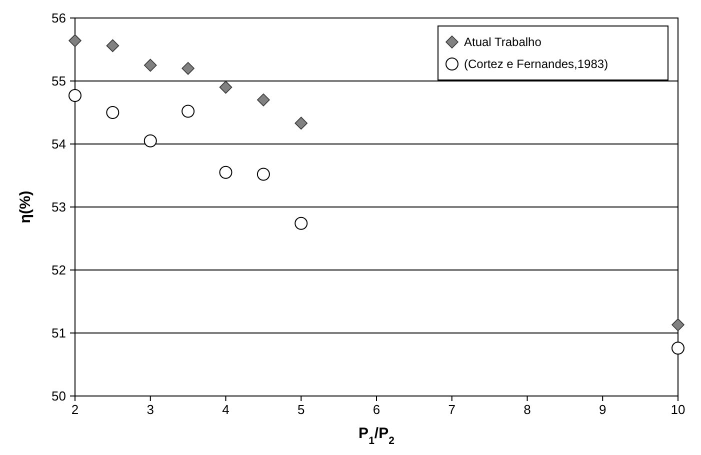 This screenshot has height=455, width=701. I want to click on x-tick-label: 7, so click(452, 409).